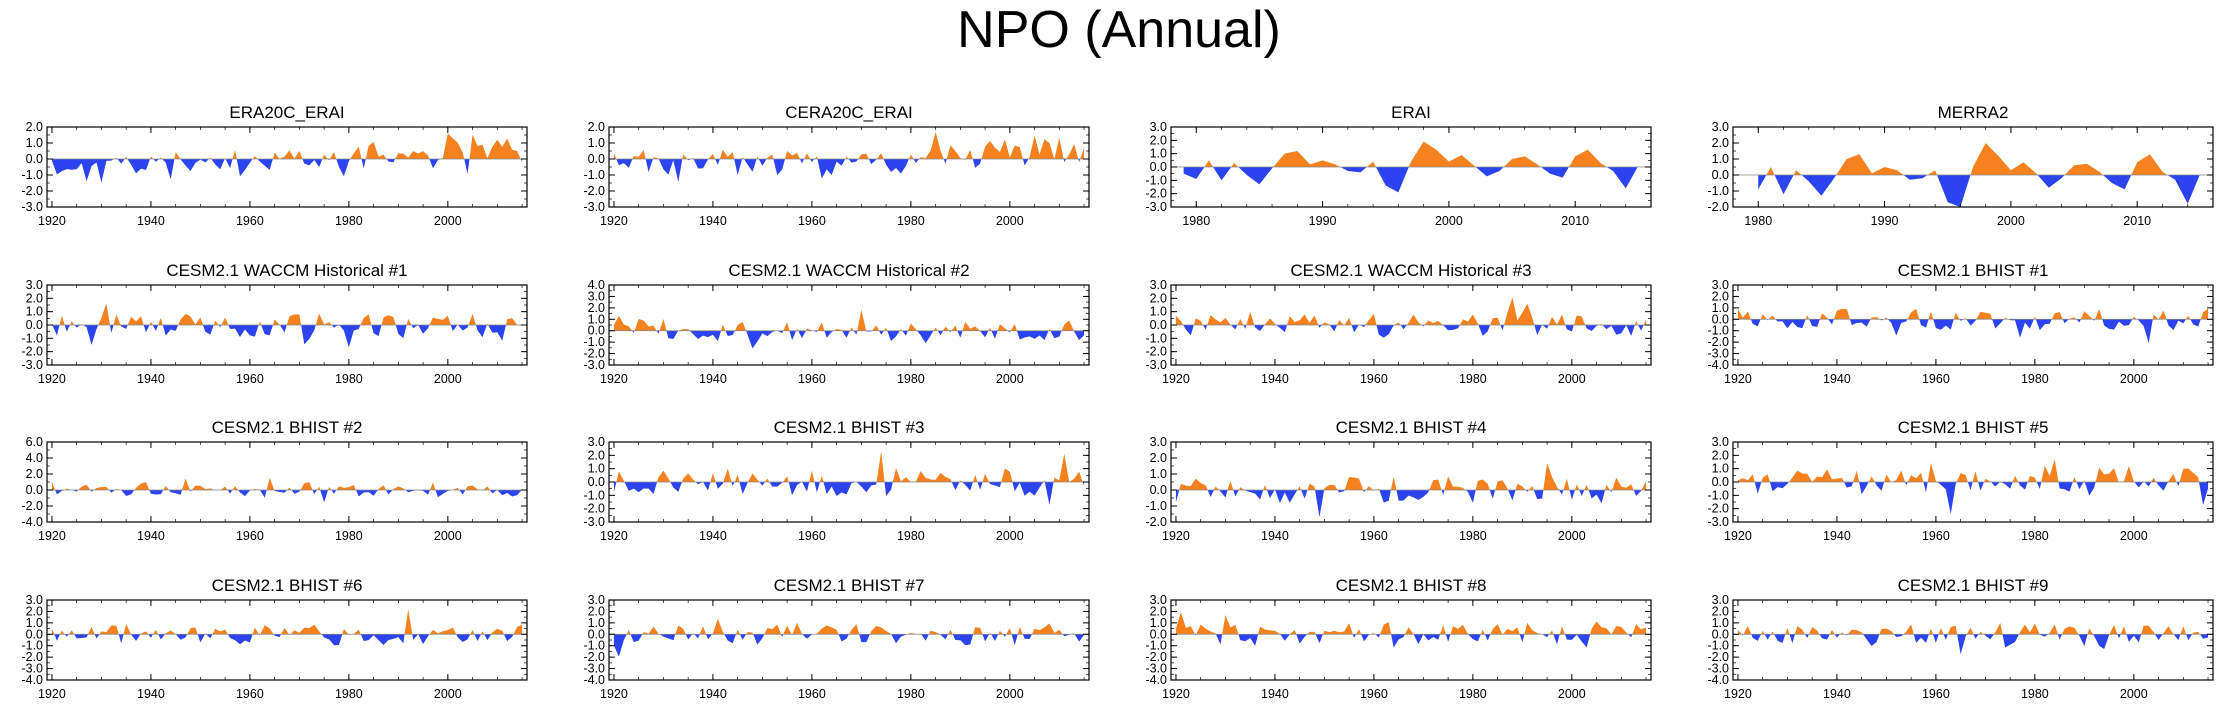 Image resolution: width=2238 pixels, height=719 pixels. What do you see at coordinates (1158, 325) in the screenshot?
I see `ytick-label: 0.0` at bounding box center [1158, 325].